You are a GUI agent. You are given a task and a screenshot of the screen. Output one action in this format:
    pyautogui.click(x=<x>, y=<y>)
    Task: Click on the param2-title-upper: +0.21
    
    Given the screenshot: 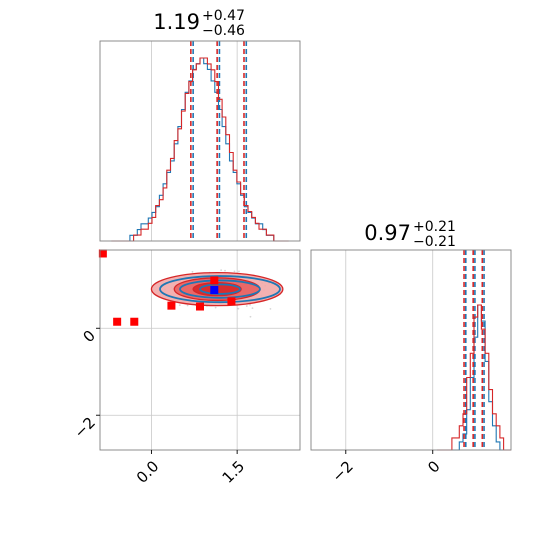 What is the action you would take?
    pyautogui.click(x=434, y=227)
    